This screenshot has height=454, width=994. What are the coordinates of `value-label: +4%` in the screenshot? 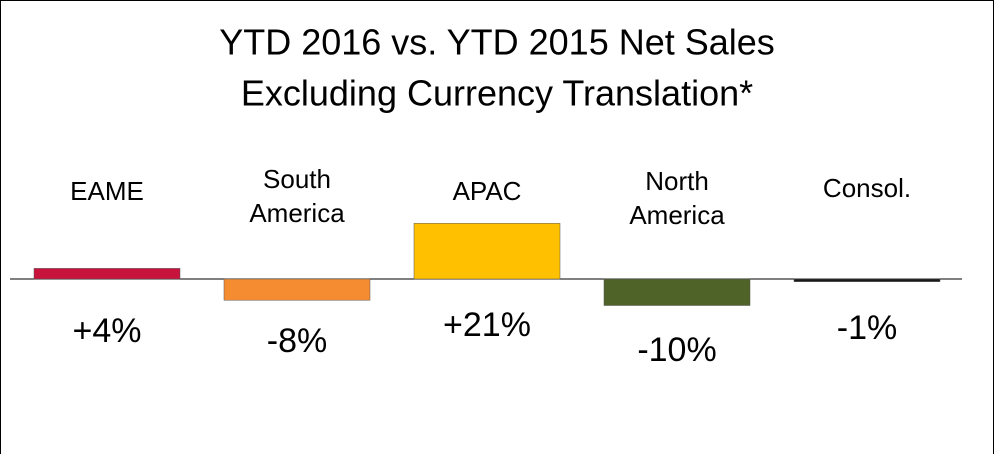 It's located at (107, 331).